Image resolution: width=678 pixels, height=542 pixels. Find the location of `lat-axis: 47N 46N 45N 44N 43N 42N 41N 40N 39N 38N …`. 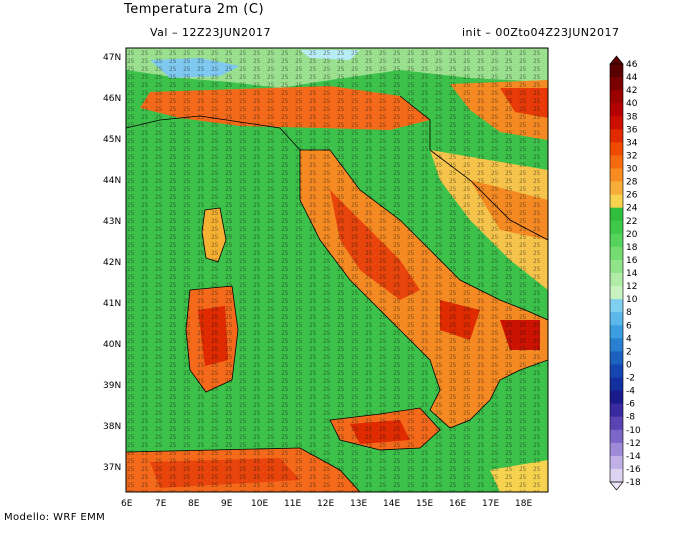

lat-axis: 47N 46N 45N 44N 43N 42N 41N 40N 39N 38N … is located at coordinates (112, 263).